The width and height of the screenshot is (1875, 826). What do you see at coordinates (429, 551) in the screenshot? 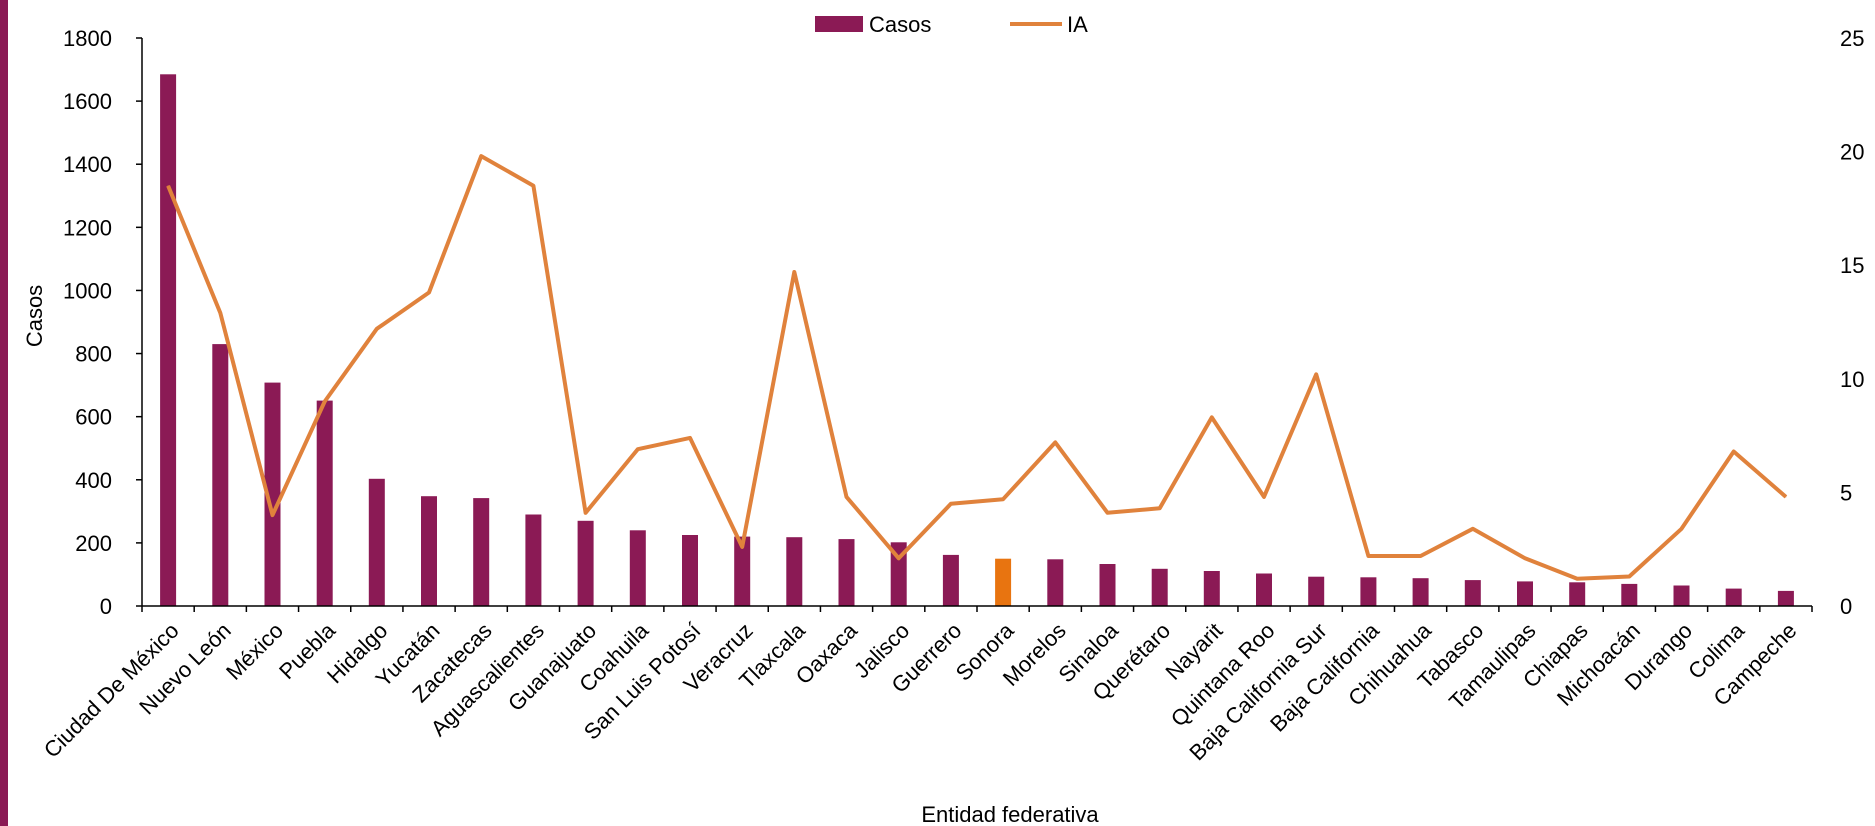
I see `bar-yucatán` at bounding box center [429, 551].